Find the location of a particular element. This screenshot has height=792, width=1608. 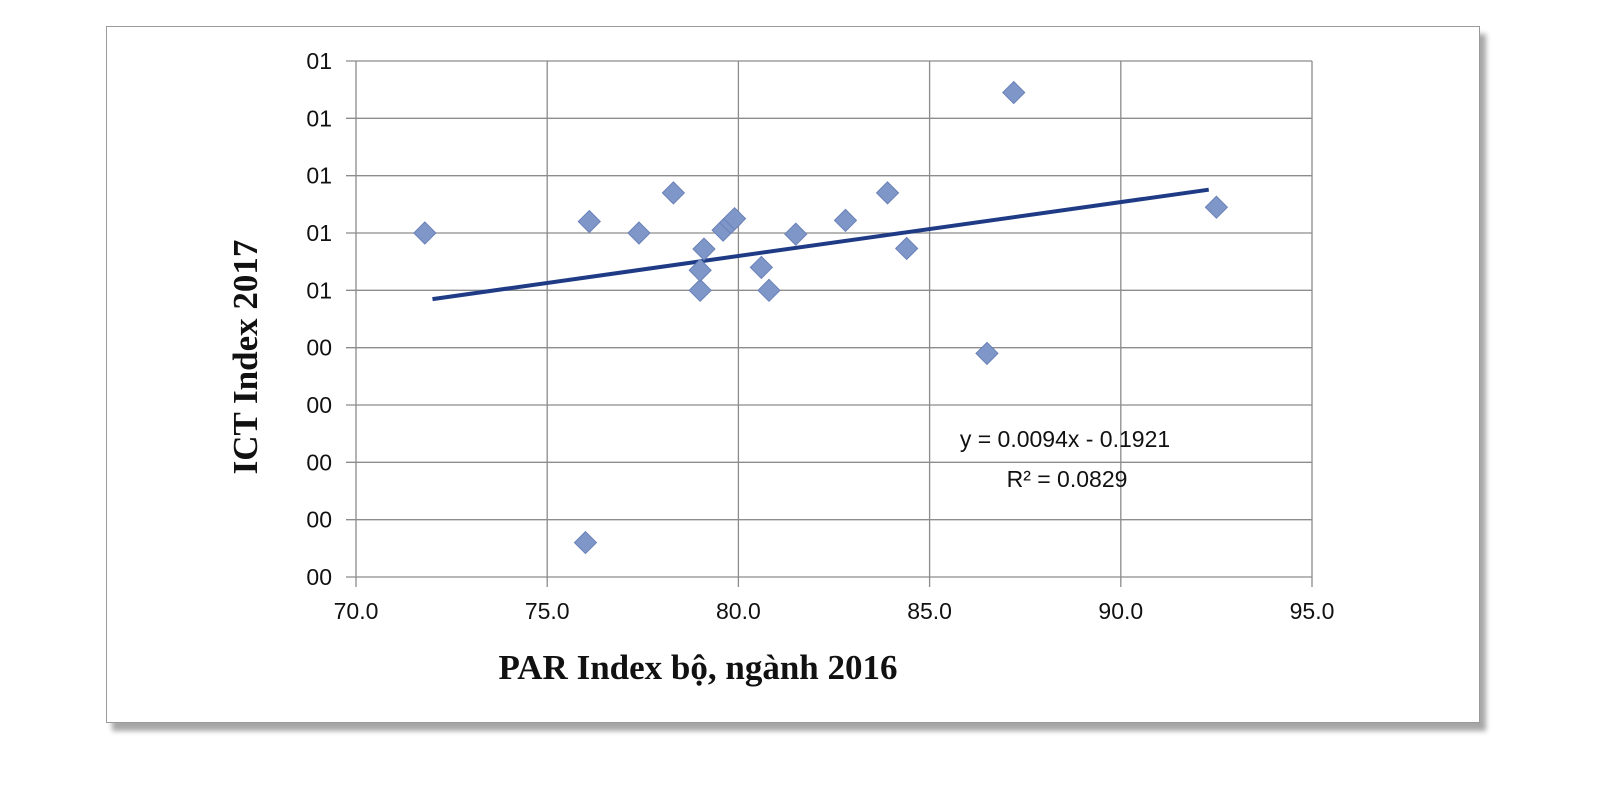

x-tick-label: 90.0 is located at coordinates (1120, 611).